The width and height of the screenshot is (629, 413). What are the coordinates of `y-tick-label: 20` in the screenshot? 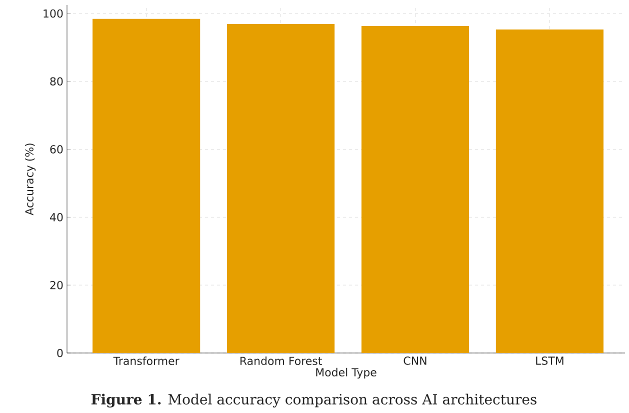 It's located at (56, 285).